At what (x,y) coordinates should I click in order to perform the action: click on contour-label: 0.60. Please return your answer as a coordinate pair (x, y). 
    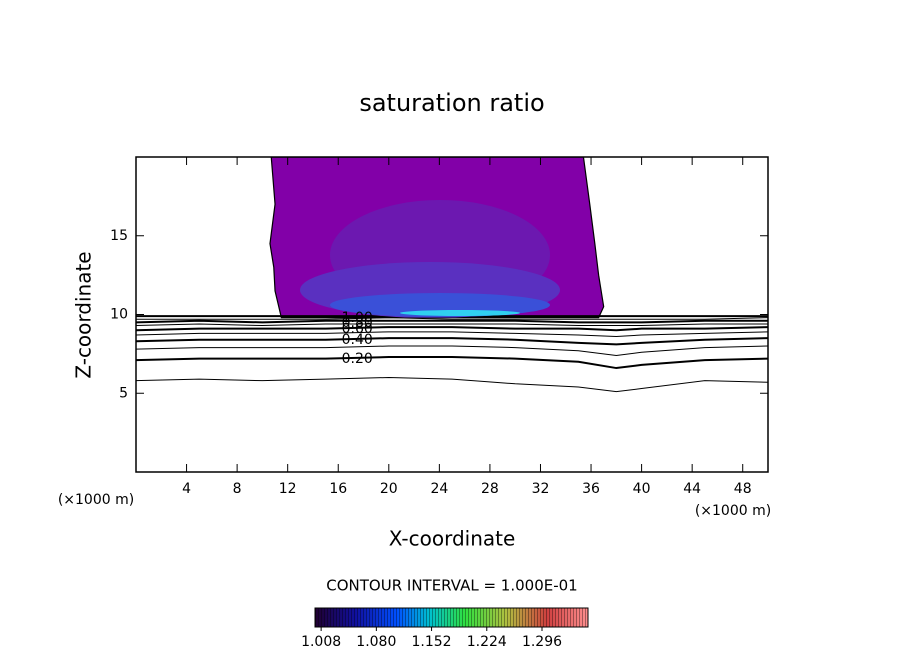
    Looking at the image, I should click on (357, 329).